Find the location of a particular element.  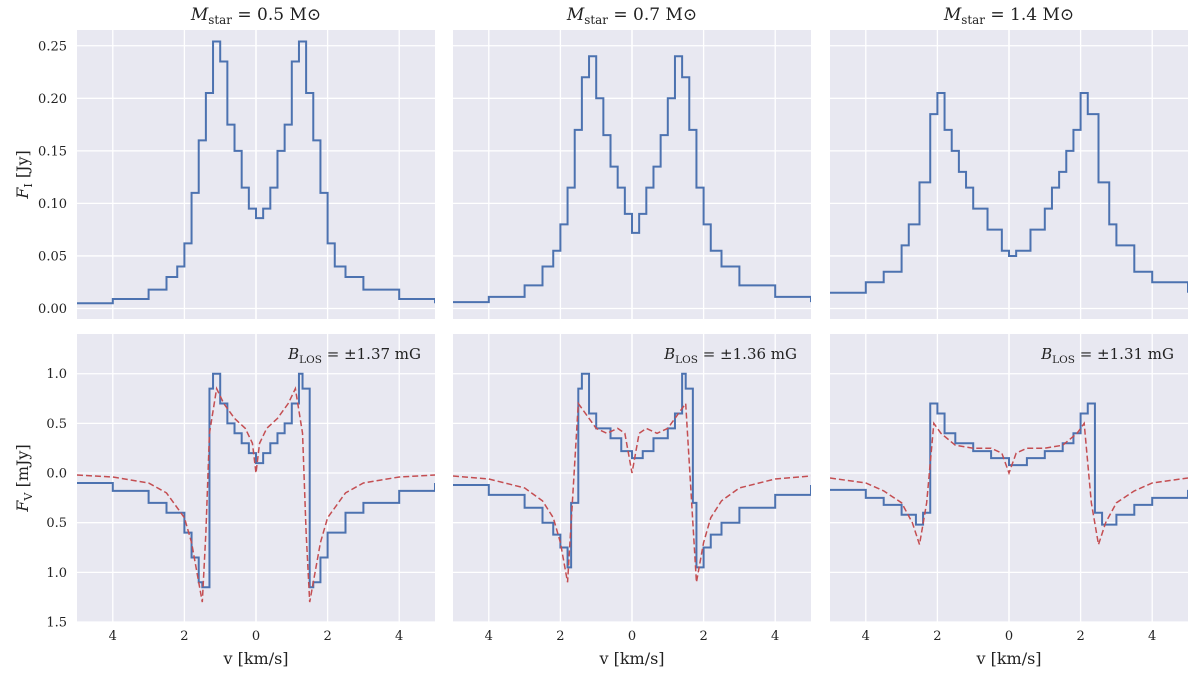

panel-bottom-3: 4 2 0 2 4 is located at coordinates (1009, 489).